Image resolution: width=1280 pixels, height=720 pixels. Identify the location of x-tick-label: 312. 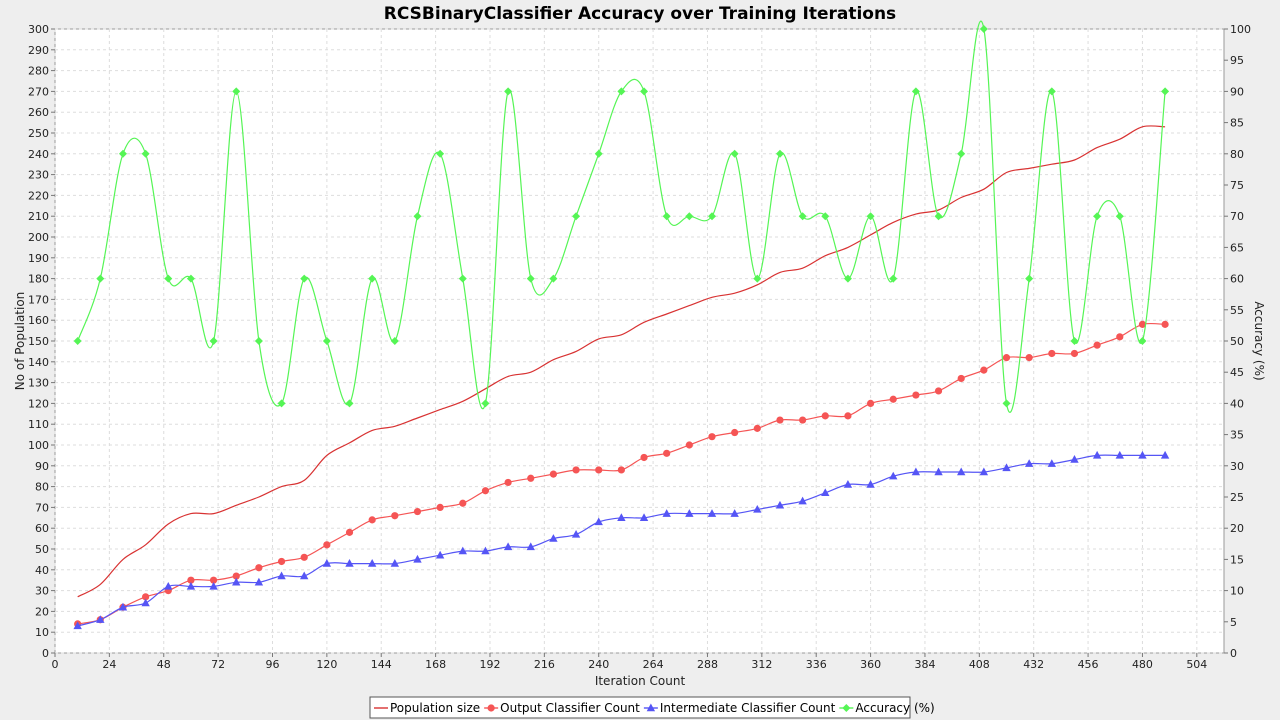
(761, 664).